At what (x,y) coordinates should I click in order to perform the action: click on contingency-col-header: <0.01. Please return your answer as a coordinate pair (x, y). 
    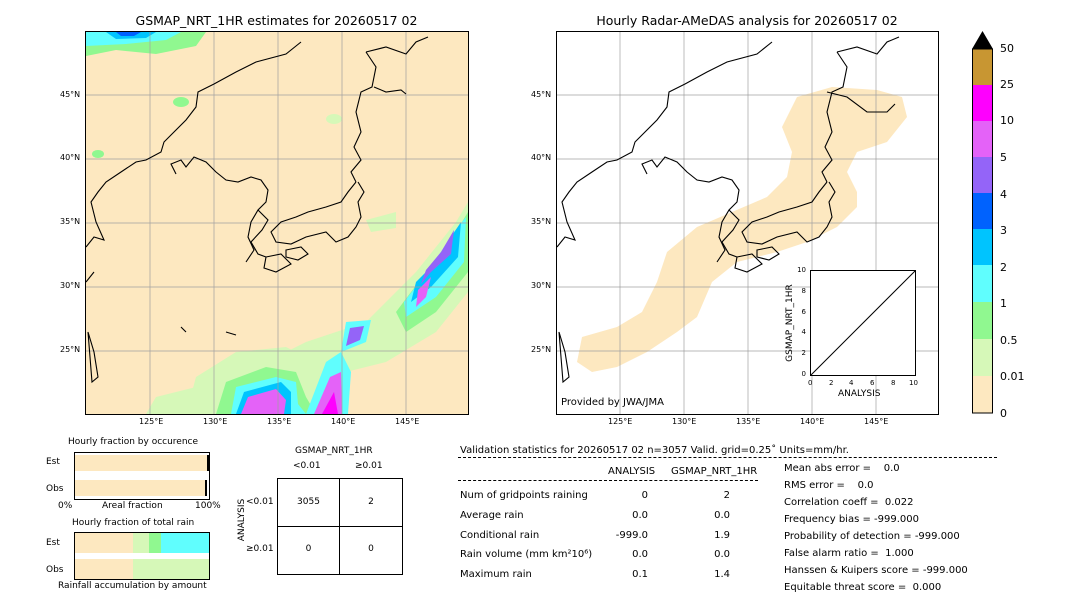
    Looking at the image, I should click on (307, 466).